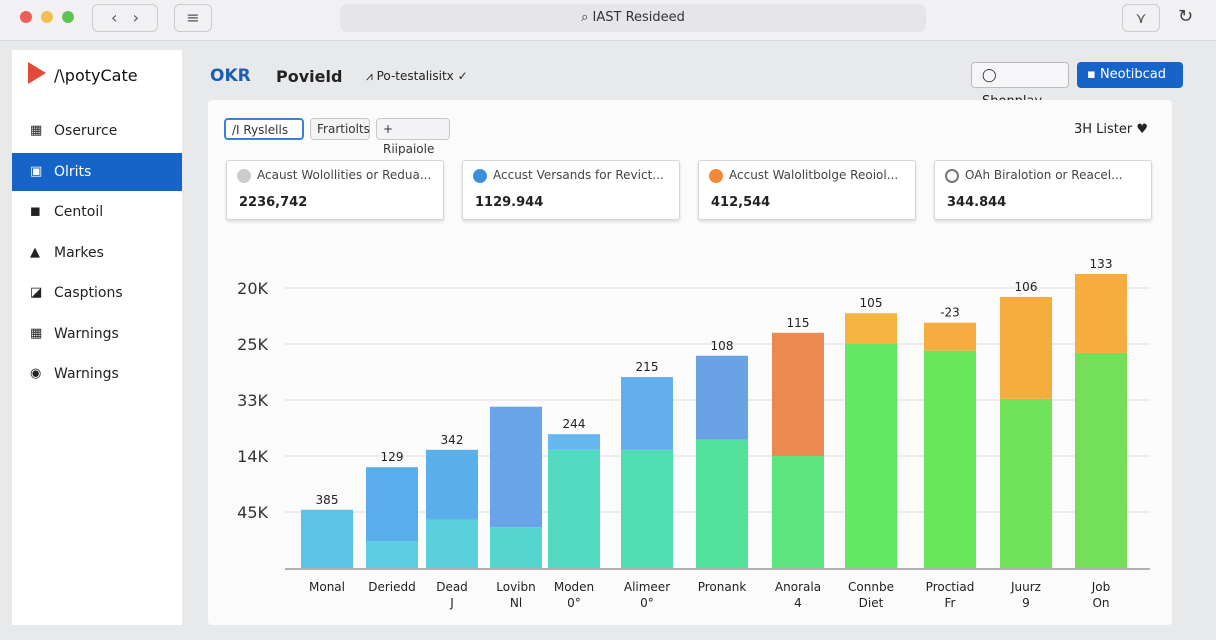  What do you see at coordinates (35, 252) in the screenshot?
I see `nav-icon: ▲` at bounding box center [35, 252].